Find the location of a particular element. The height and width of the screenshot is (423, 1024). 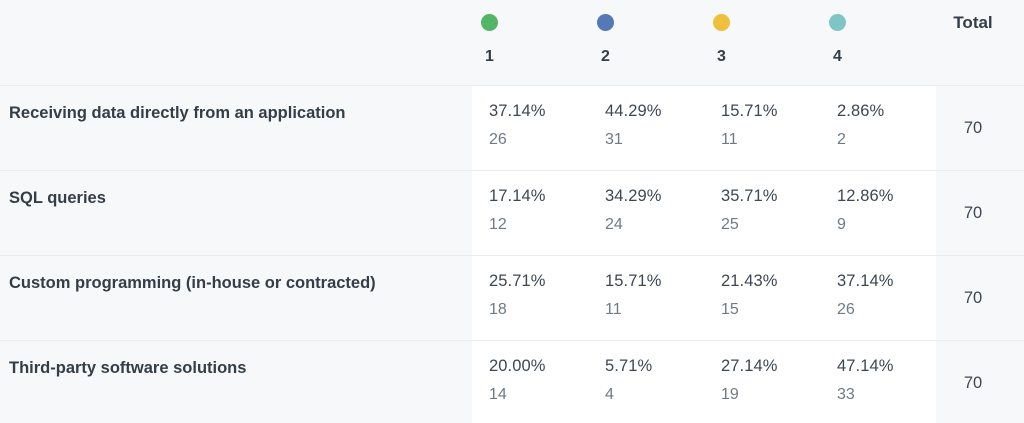

column-header-option-1: 1 is located at coordinates (530, 42).